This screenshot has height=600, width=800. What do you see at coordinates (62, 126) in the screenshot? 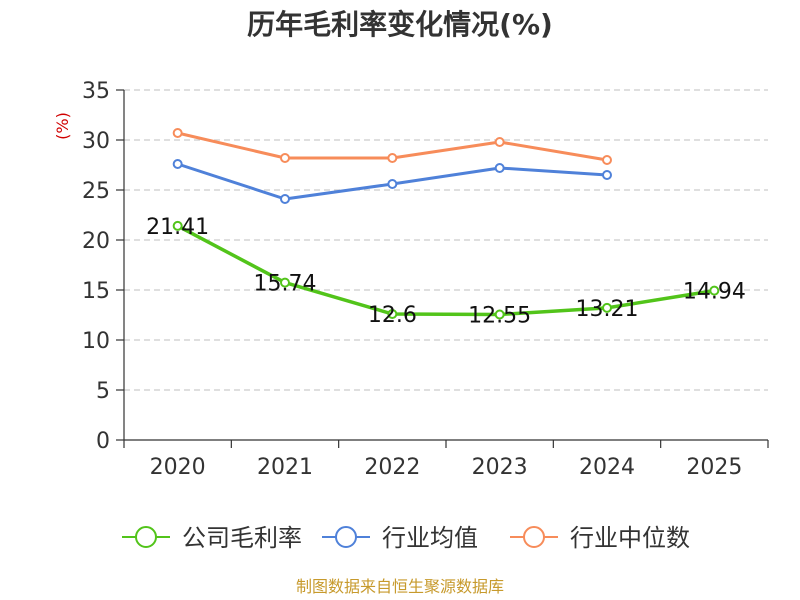
I see `y-axis-label: (%)` at bounding box center [62, 126].